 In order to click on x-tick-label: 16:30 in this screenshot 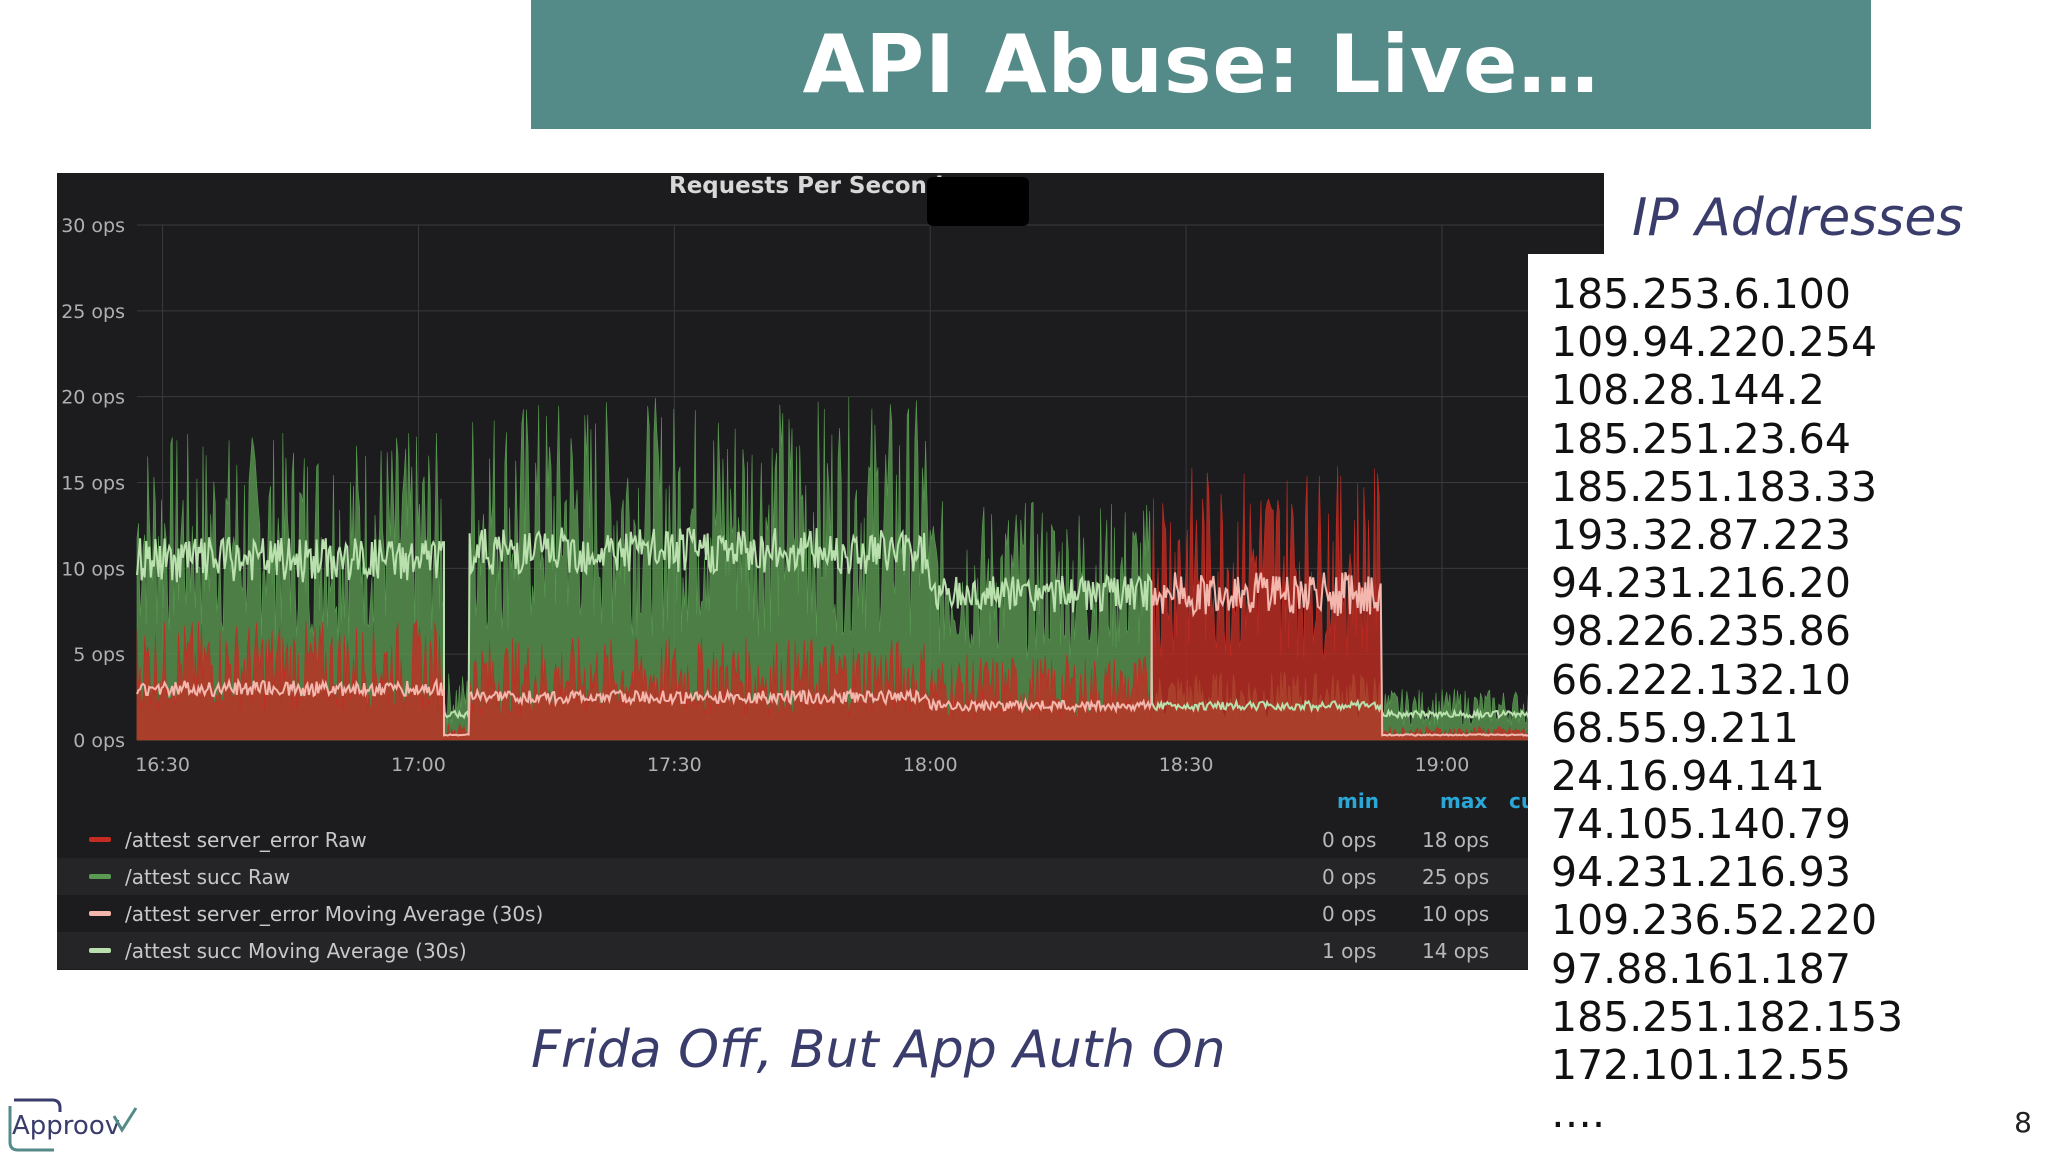, I will do `click(162, 765)`.